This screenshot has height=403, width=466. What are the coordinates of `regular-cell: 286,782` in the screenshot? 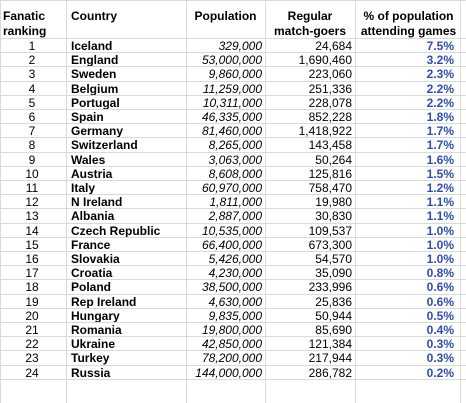 It's located at (330, 373).